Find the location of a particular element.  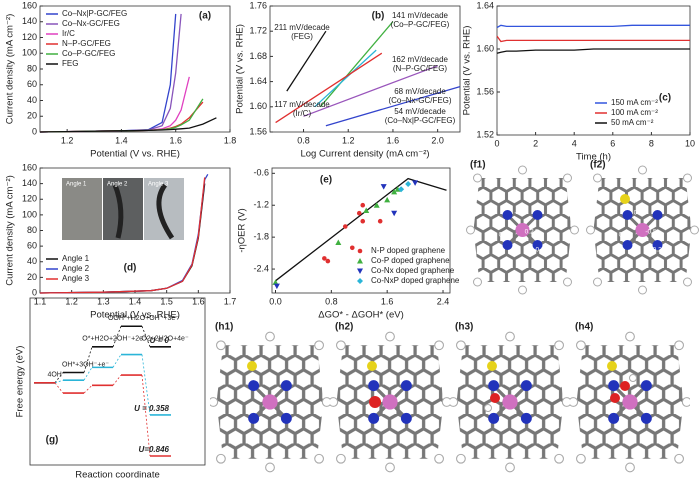

y-axis-label: Current density (mA cm⁻²) is located at coordinates (10, 230).